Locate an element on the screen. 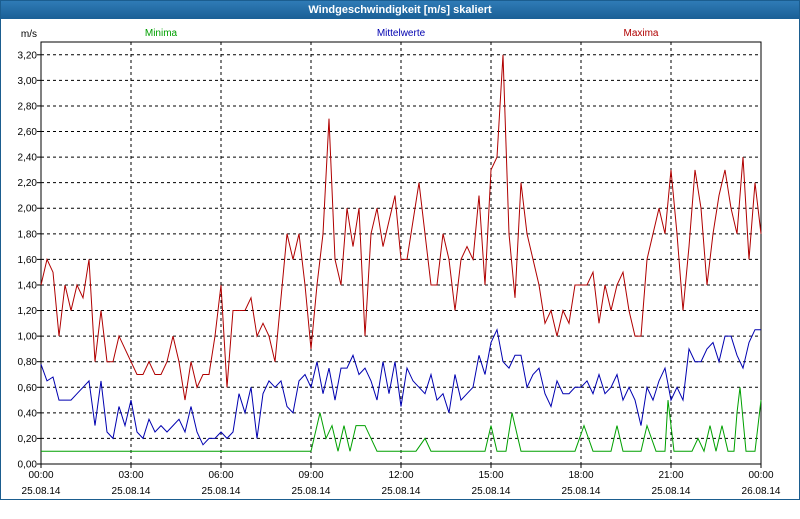 The width and height of the screenshot is (800, 519). y-tick-label: 3,20 is located at coordinates (28, 55).